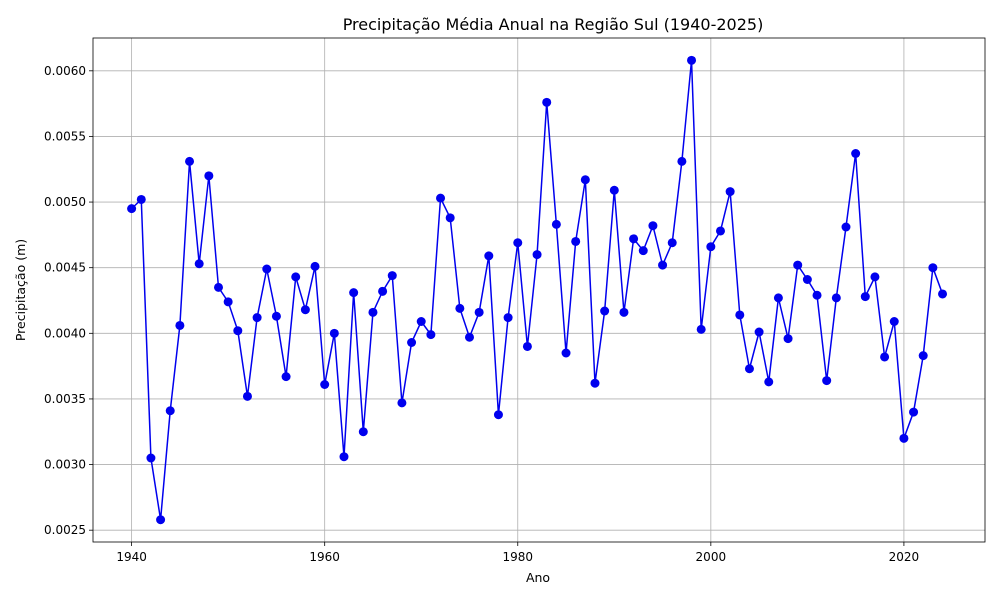  Describe the element at coordinates (65, 71) in the screenshot. I see `y-tick-label: 0.0060` at that location.